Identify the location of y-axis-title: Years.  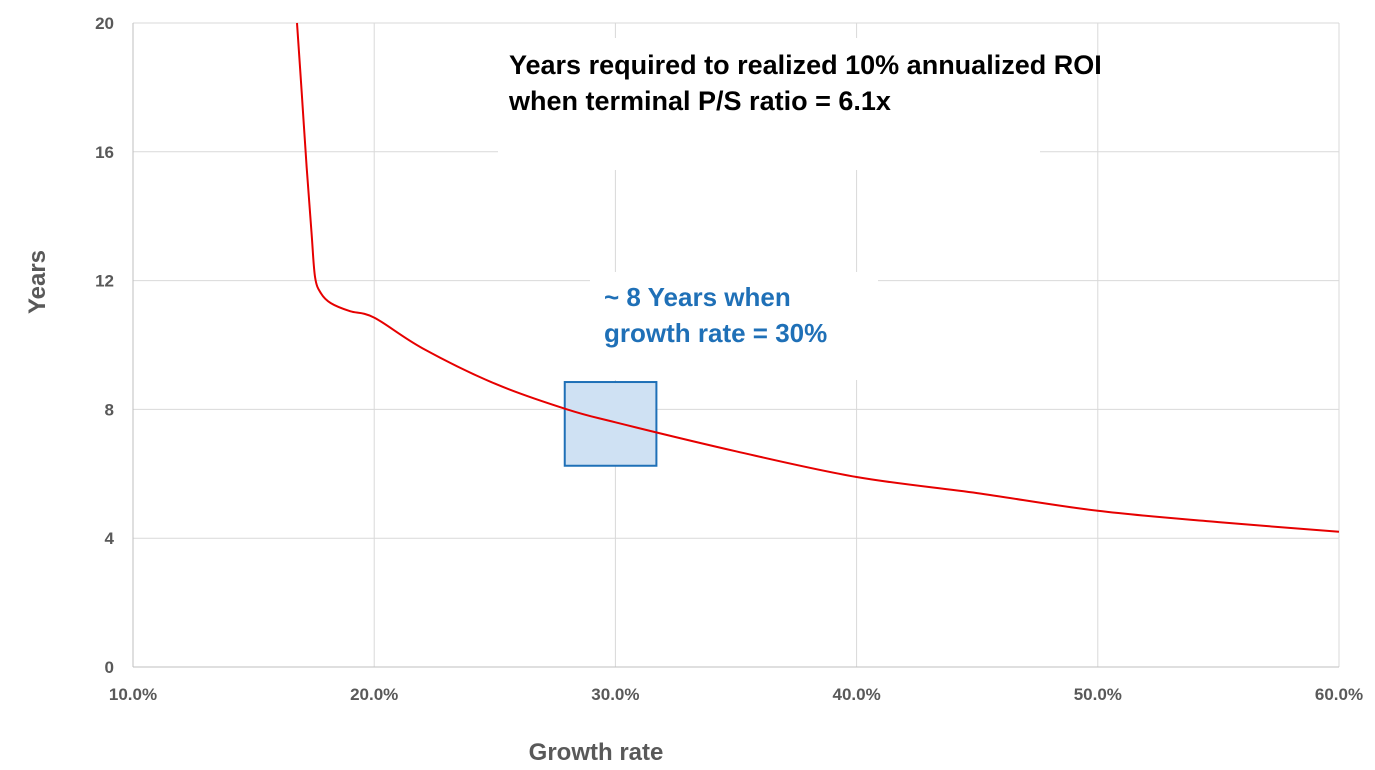
(37, 282).